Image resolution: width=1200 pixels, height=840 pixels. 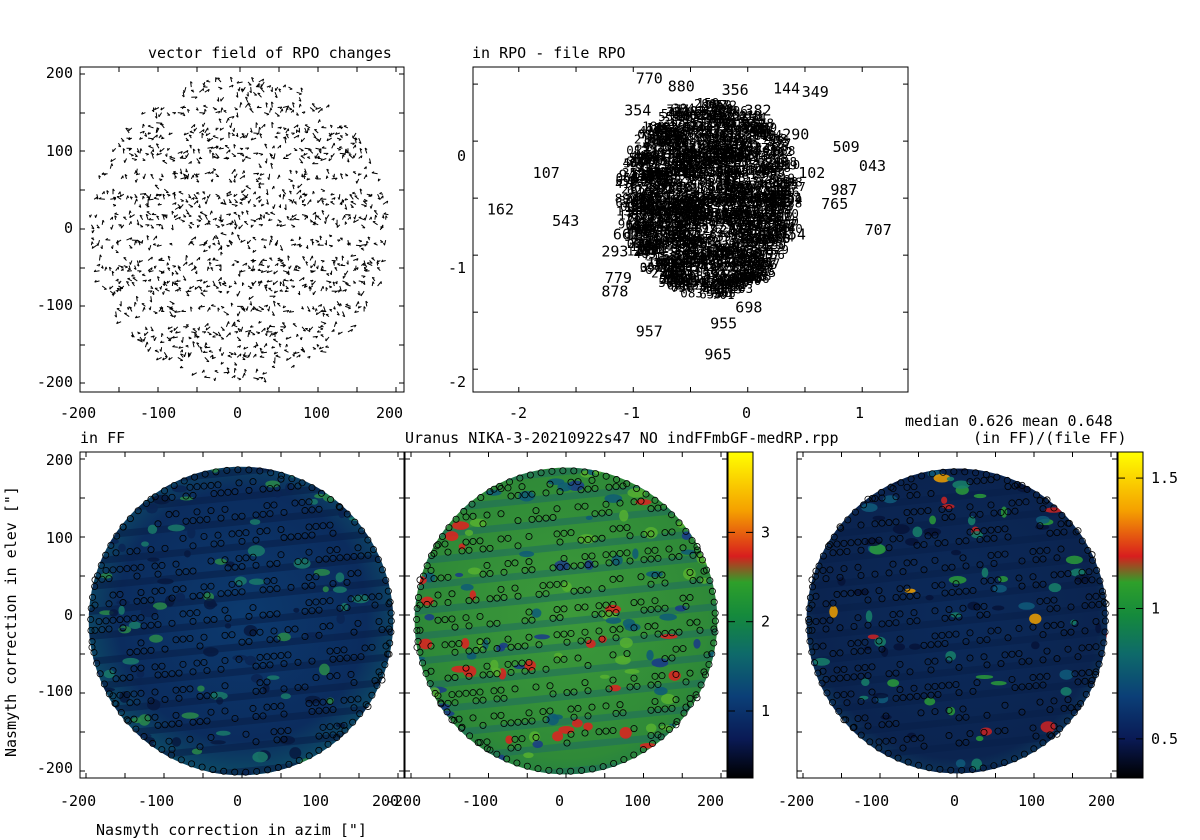 I want to click on rpo-point-label: 355, so click(x=780, y=188).